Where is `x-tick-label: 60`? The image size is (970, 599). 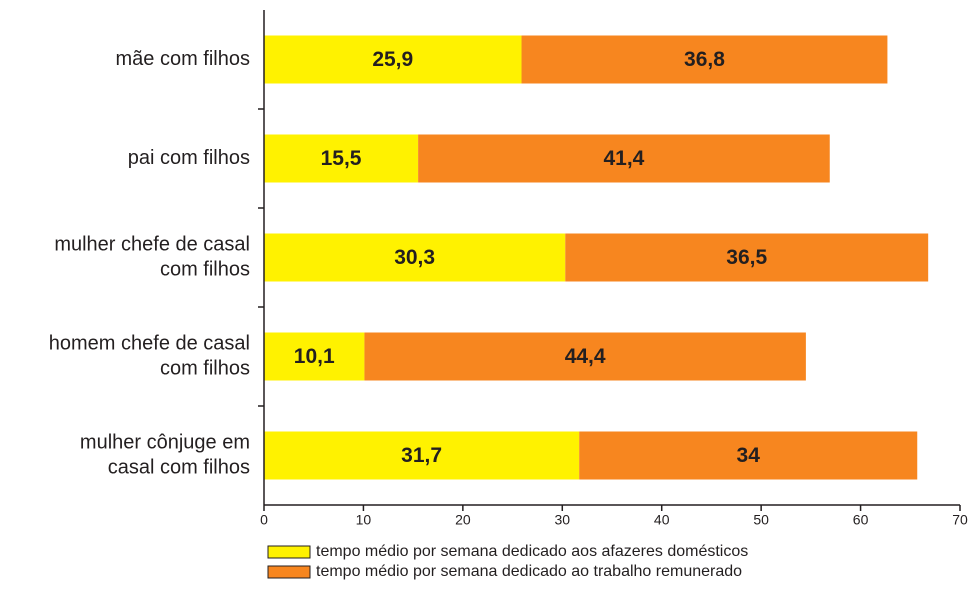 x-tick-label: 60 is located at coordinates (861, 520).